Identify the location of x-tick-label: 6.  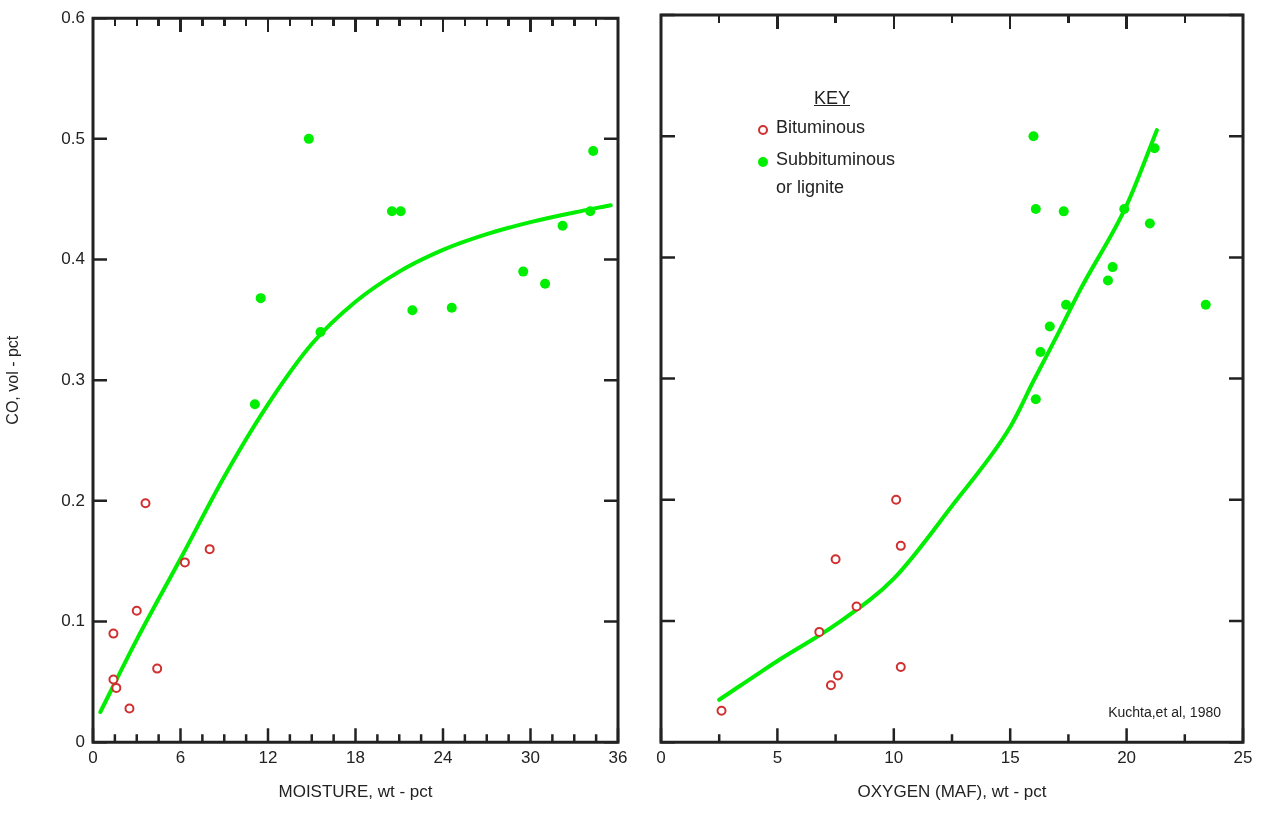
(180, 758).